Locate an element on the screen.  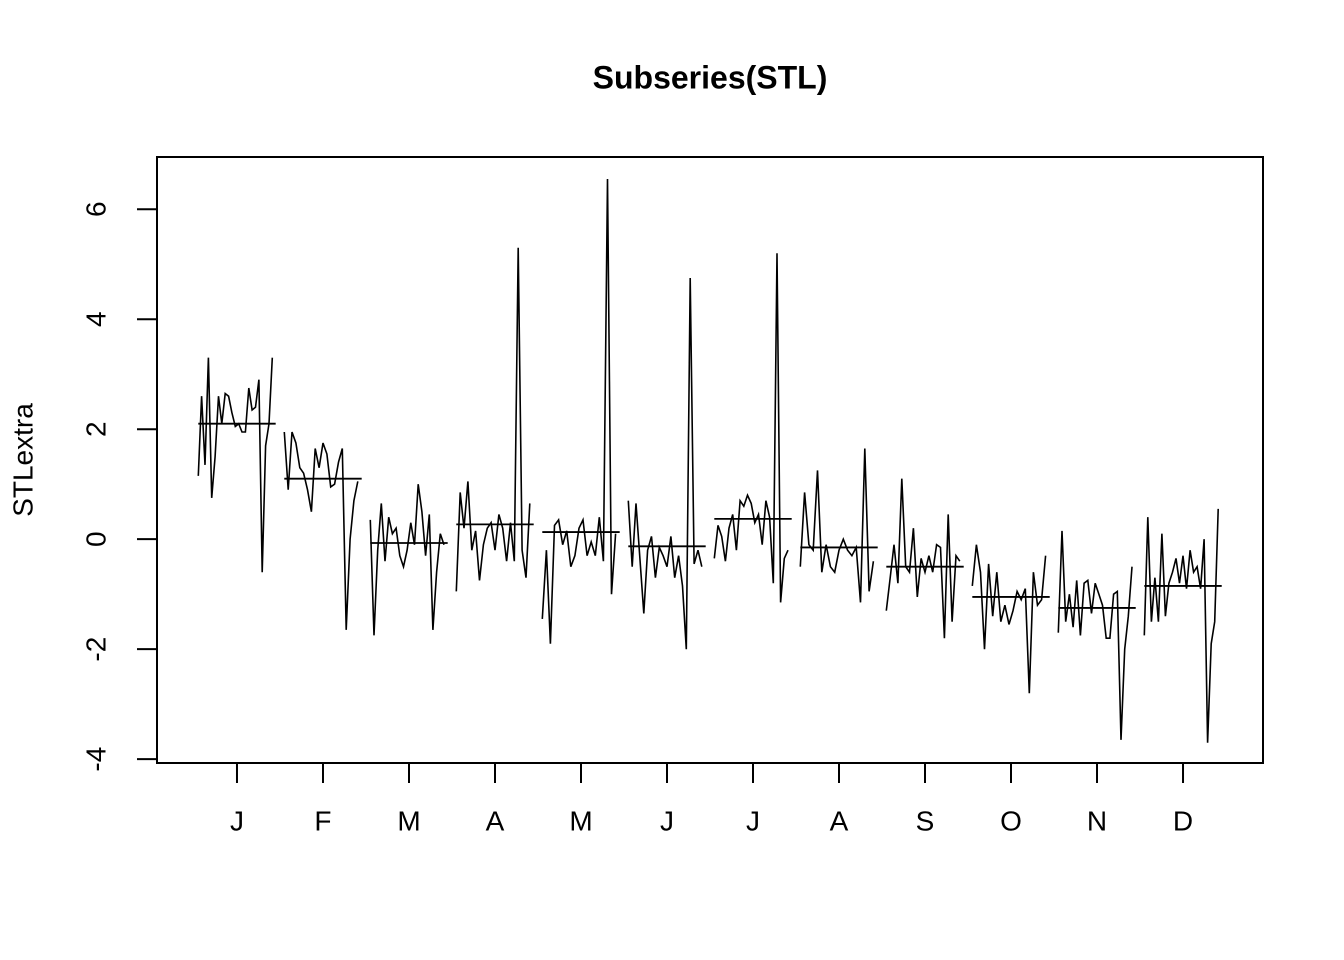
x-tick-label: F is located at coordinates (322, 820).